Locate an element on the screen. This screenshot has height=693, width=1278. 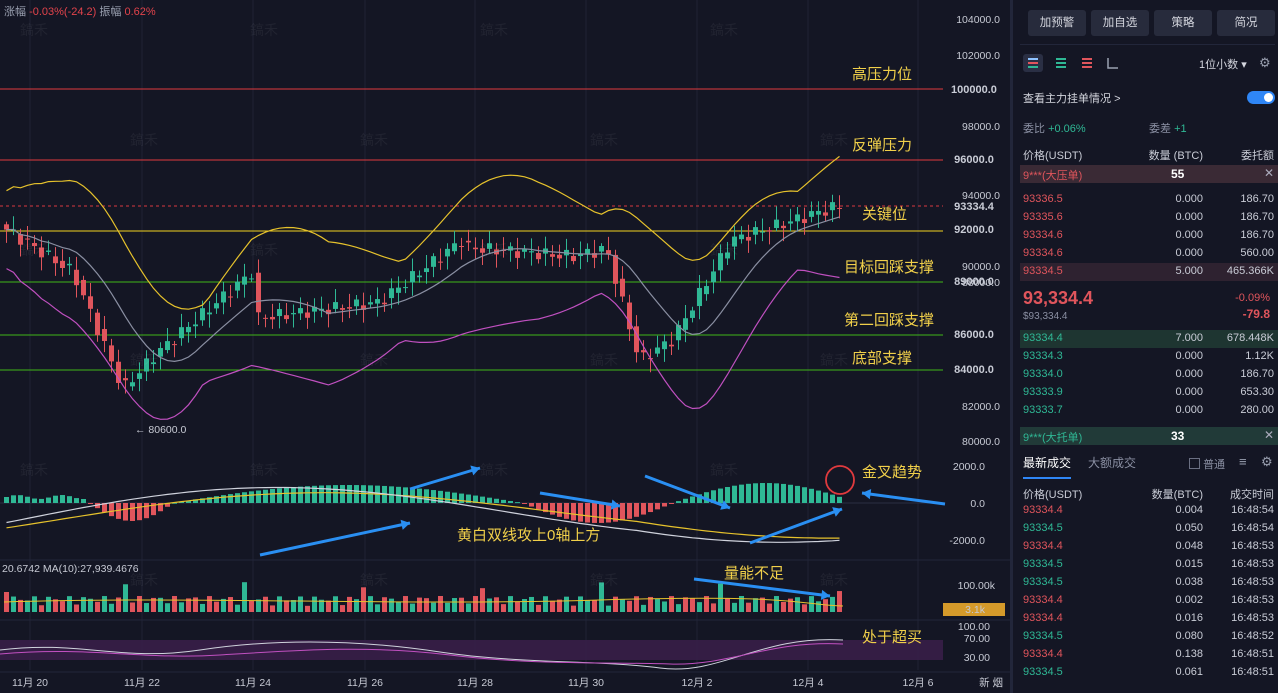
orderbook-header: 价格(USDT) 数量 (BTC) 委托额 is located at coordinates (1150, 154).